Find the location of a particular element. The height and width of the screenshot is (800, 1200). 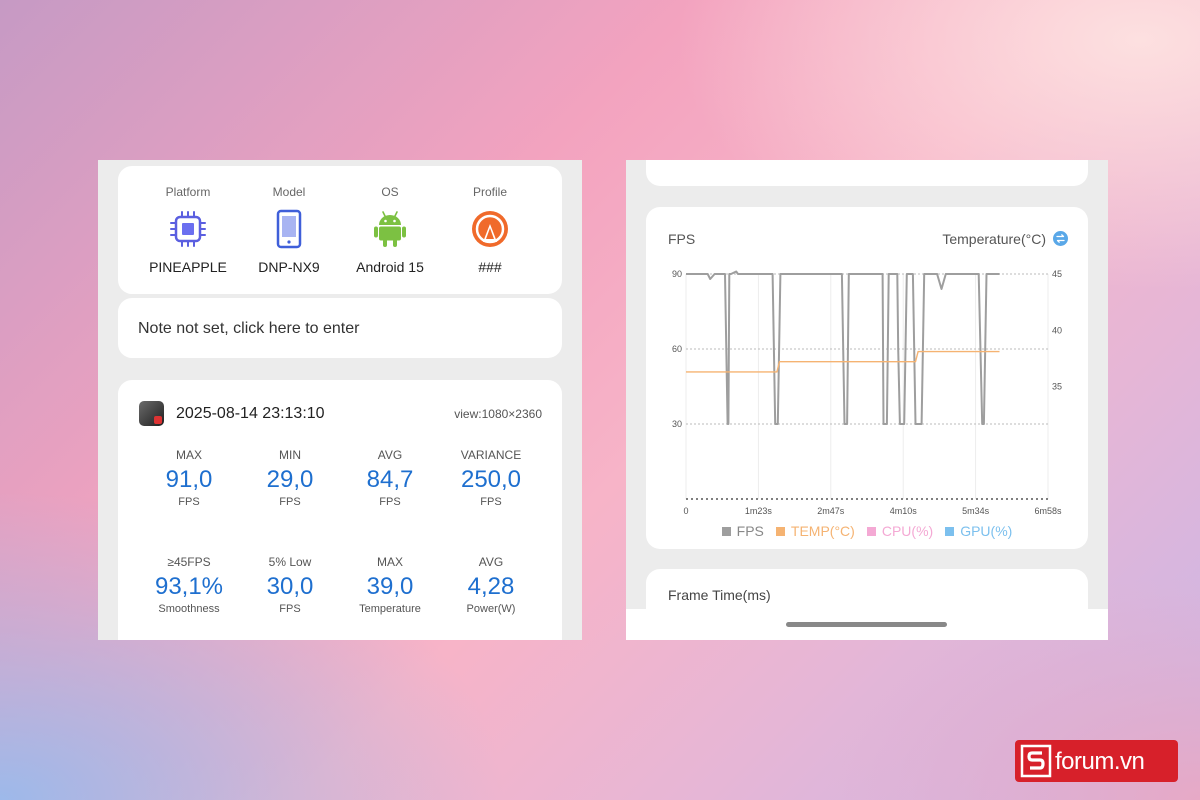

model-label: Model is located at coordinates (289, 192).